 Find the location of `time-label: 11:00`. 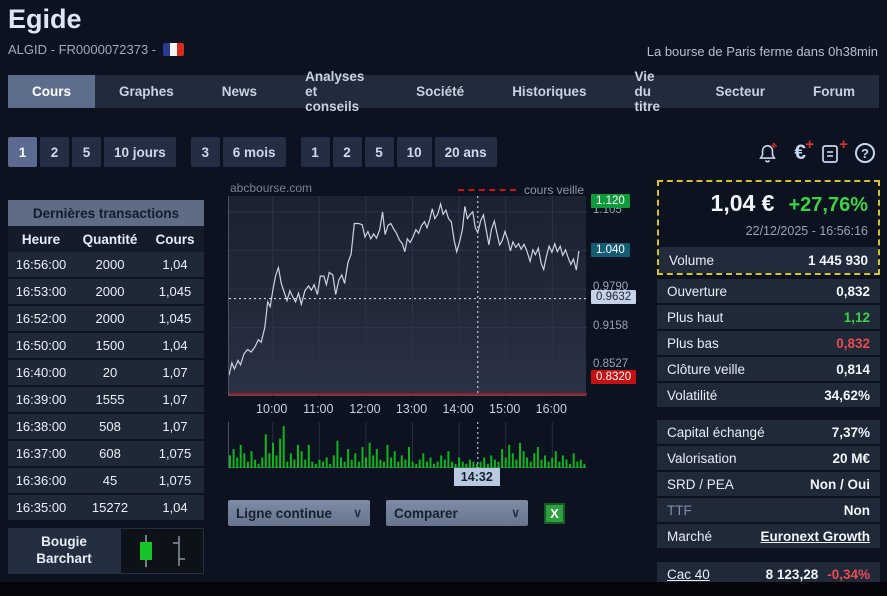

time-label: 11:00 is located at coordinates (318, 409).